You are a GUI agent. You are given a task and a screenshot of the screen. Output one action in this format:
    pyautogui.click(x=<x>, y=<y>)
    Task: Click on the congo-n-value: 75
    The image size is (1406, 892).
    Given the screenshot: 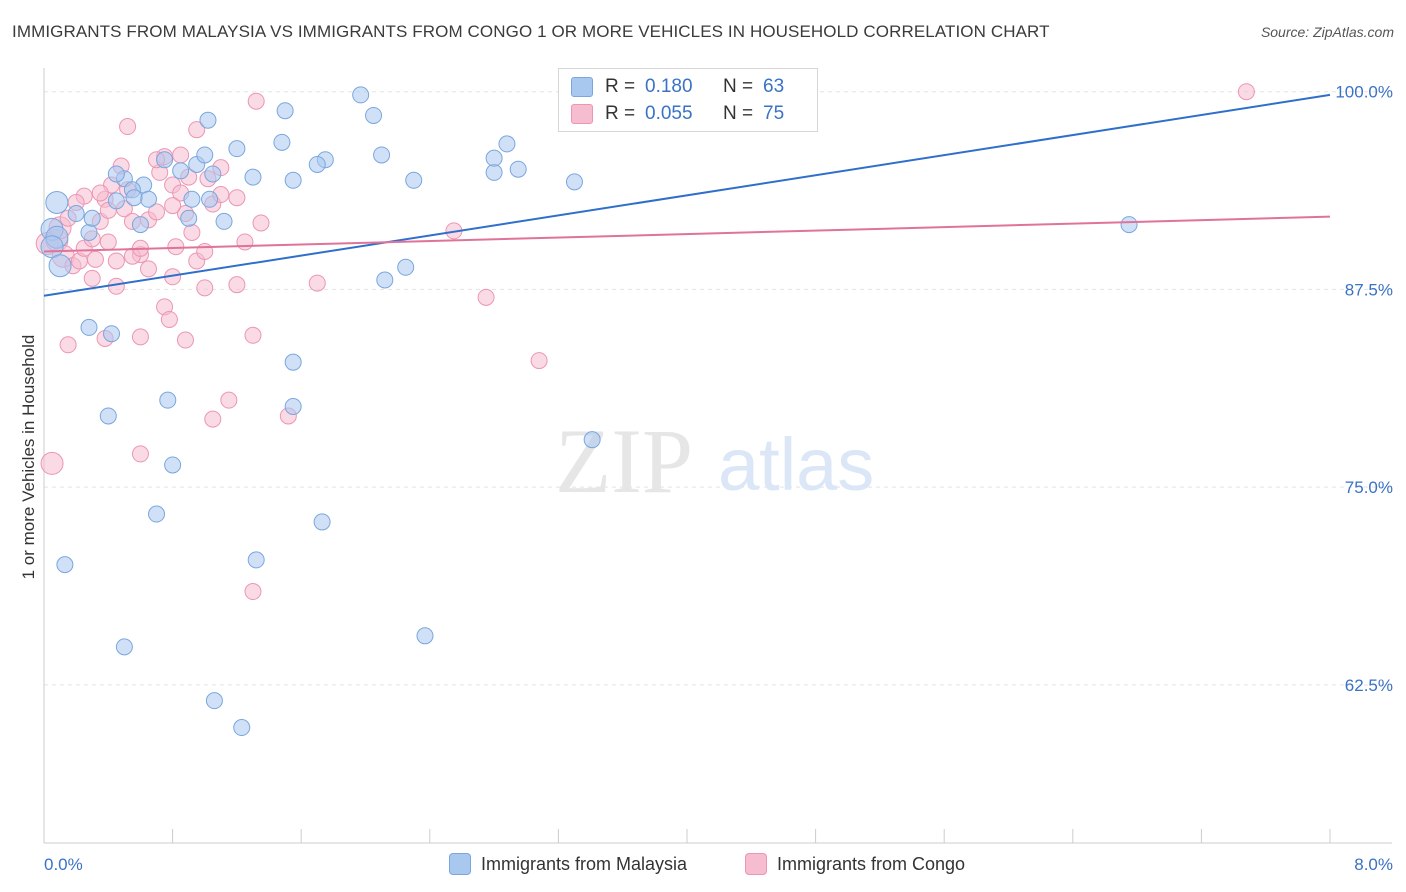 What is the action you would take?
    pyautogui.click(x=774, y=113)
    